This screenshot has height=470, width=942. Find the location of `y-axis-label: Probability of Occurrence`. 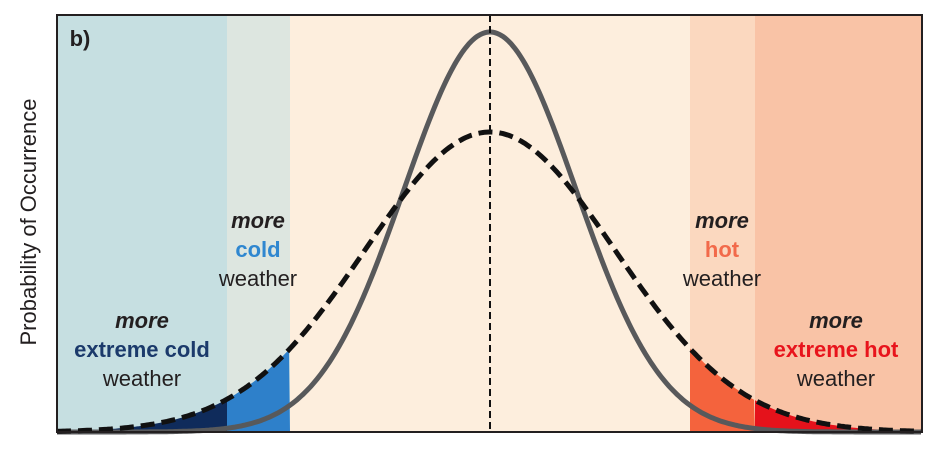

y-axis-label: Probability of Occurrence is located at coordinates (28, 222).